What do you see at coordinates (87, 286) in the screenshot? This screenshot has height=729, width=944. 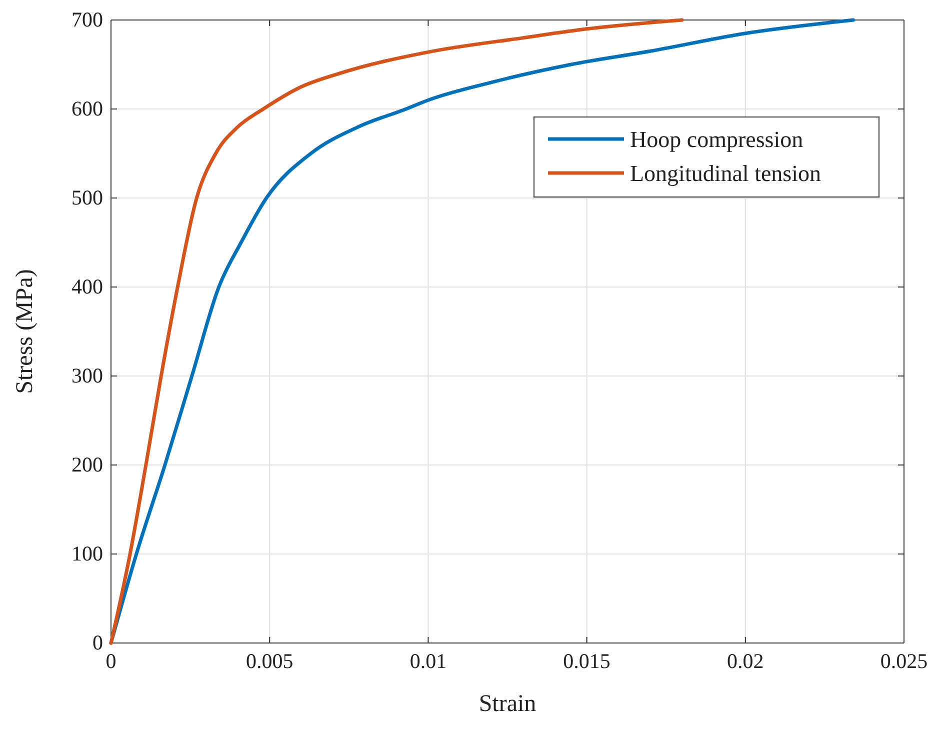 I see `y-tick-label: 400` at bounding box center [87, 286].